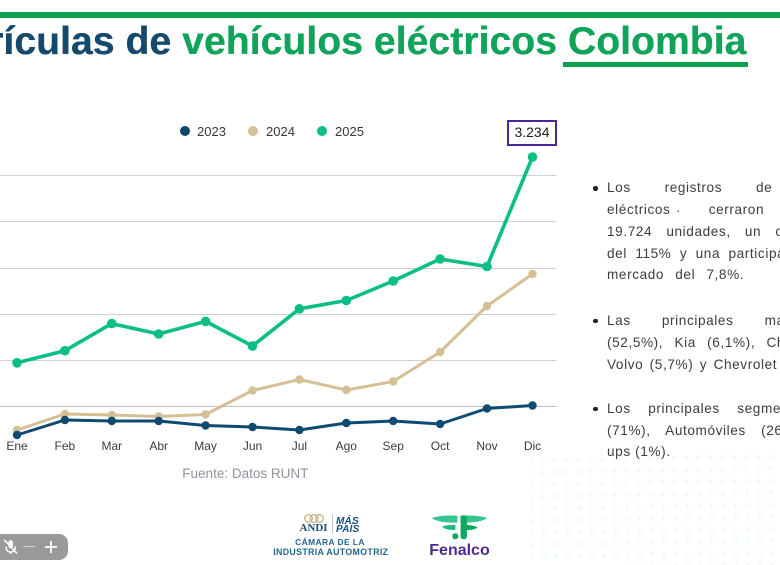  Describe the element at coordinates (252, 446) in the screenshot. I see `svg-text: Jun` at that location.